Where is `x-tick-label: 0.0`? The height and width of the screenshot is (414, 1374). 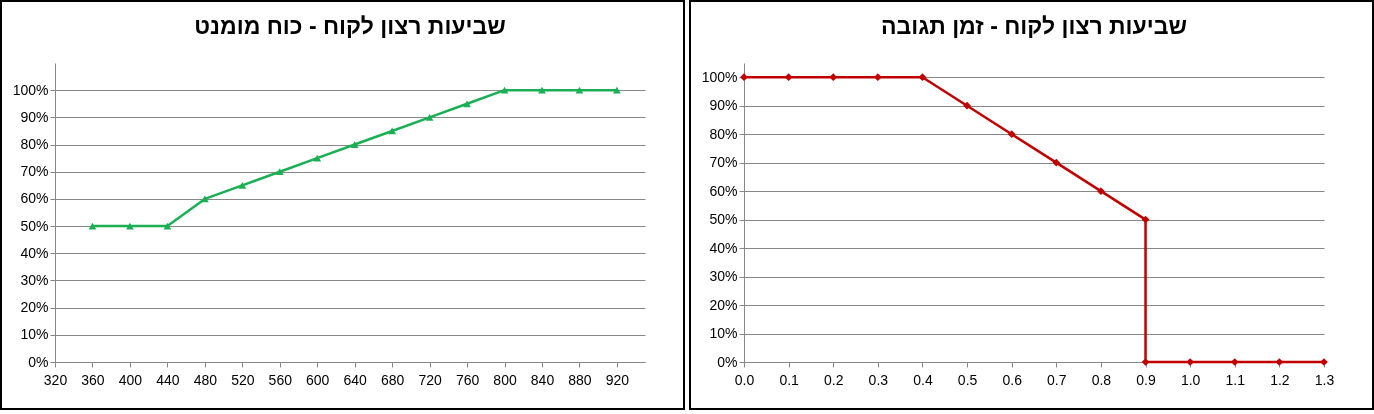
x-tick-label: 0.0 is located at coordinates (744, 379).